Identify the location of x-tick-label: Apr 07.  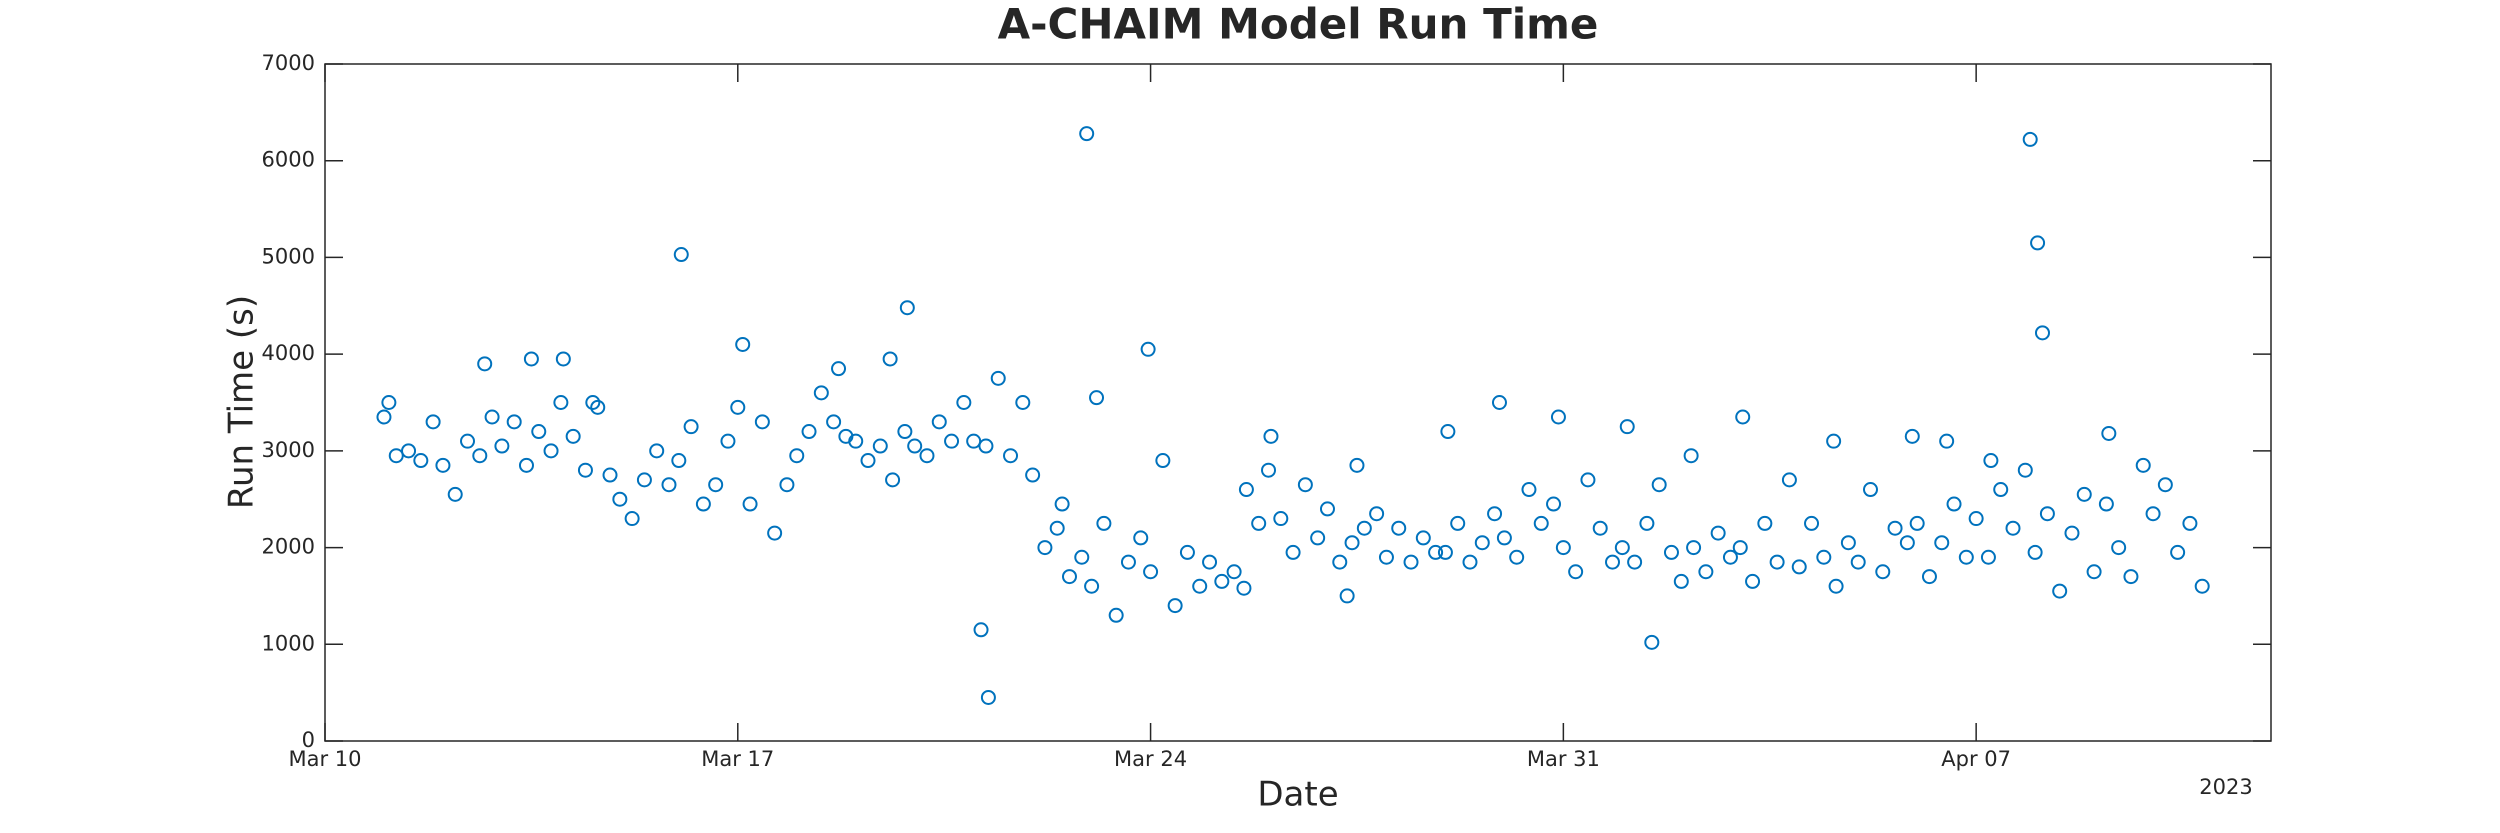
(1976, 759).